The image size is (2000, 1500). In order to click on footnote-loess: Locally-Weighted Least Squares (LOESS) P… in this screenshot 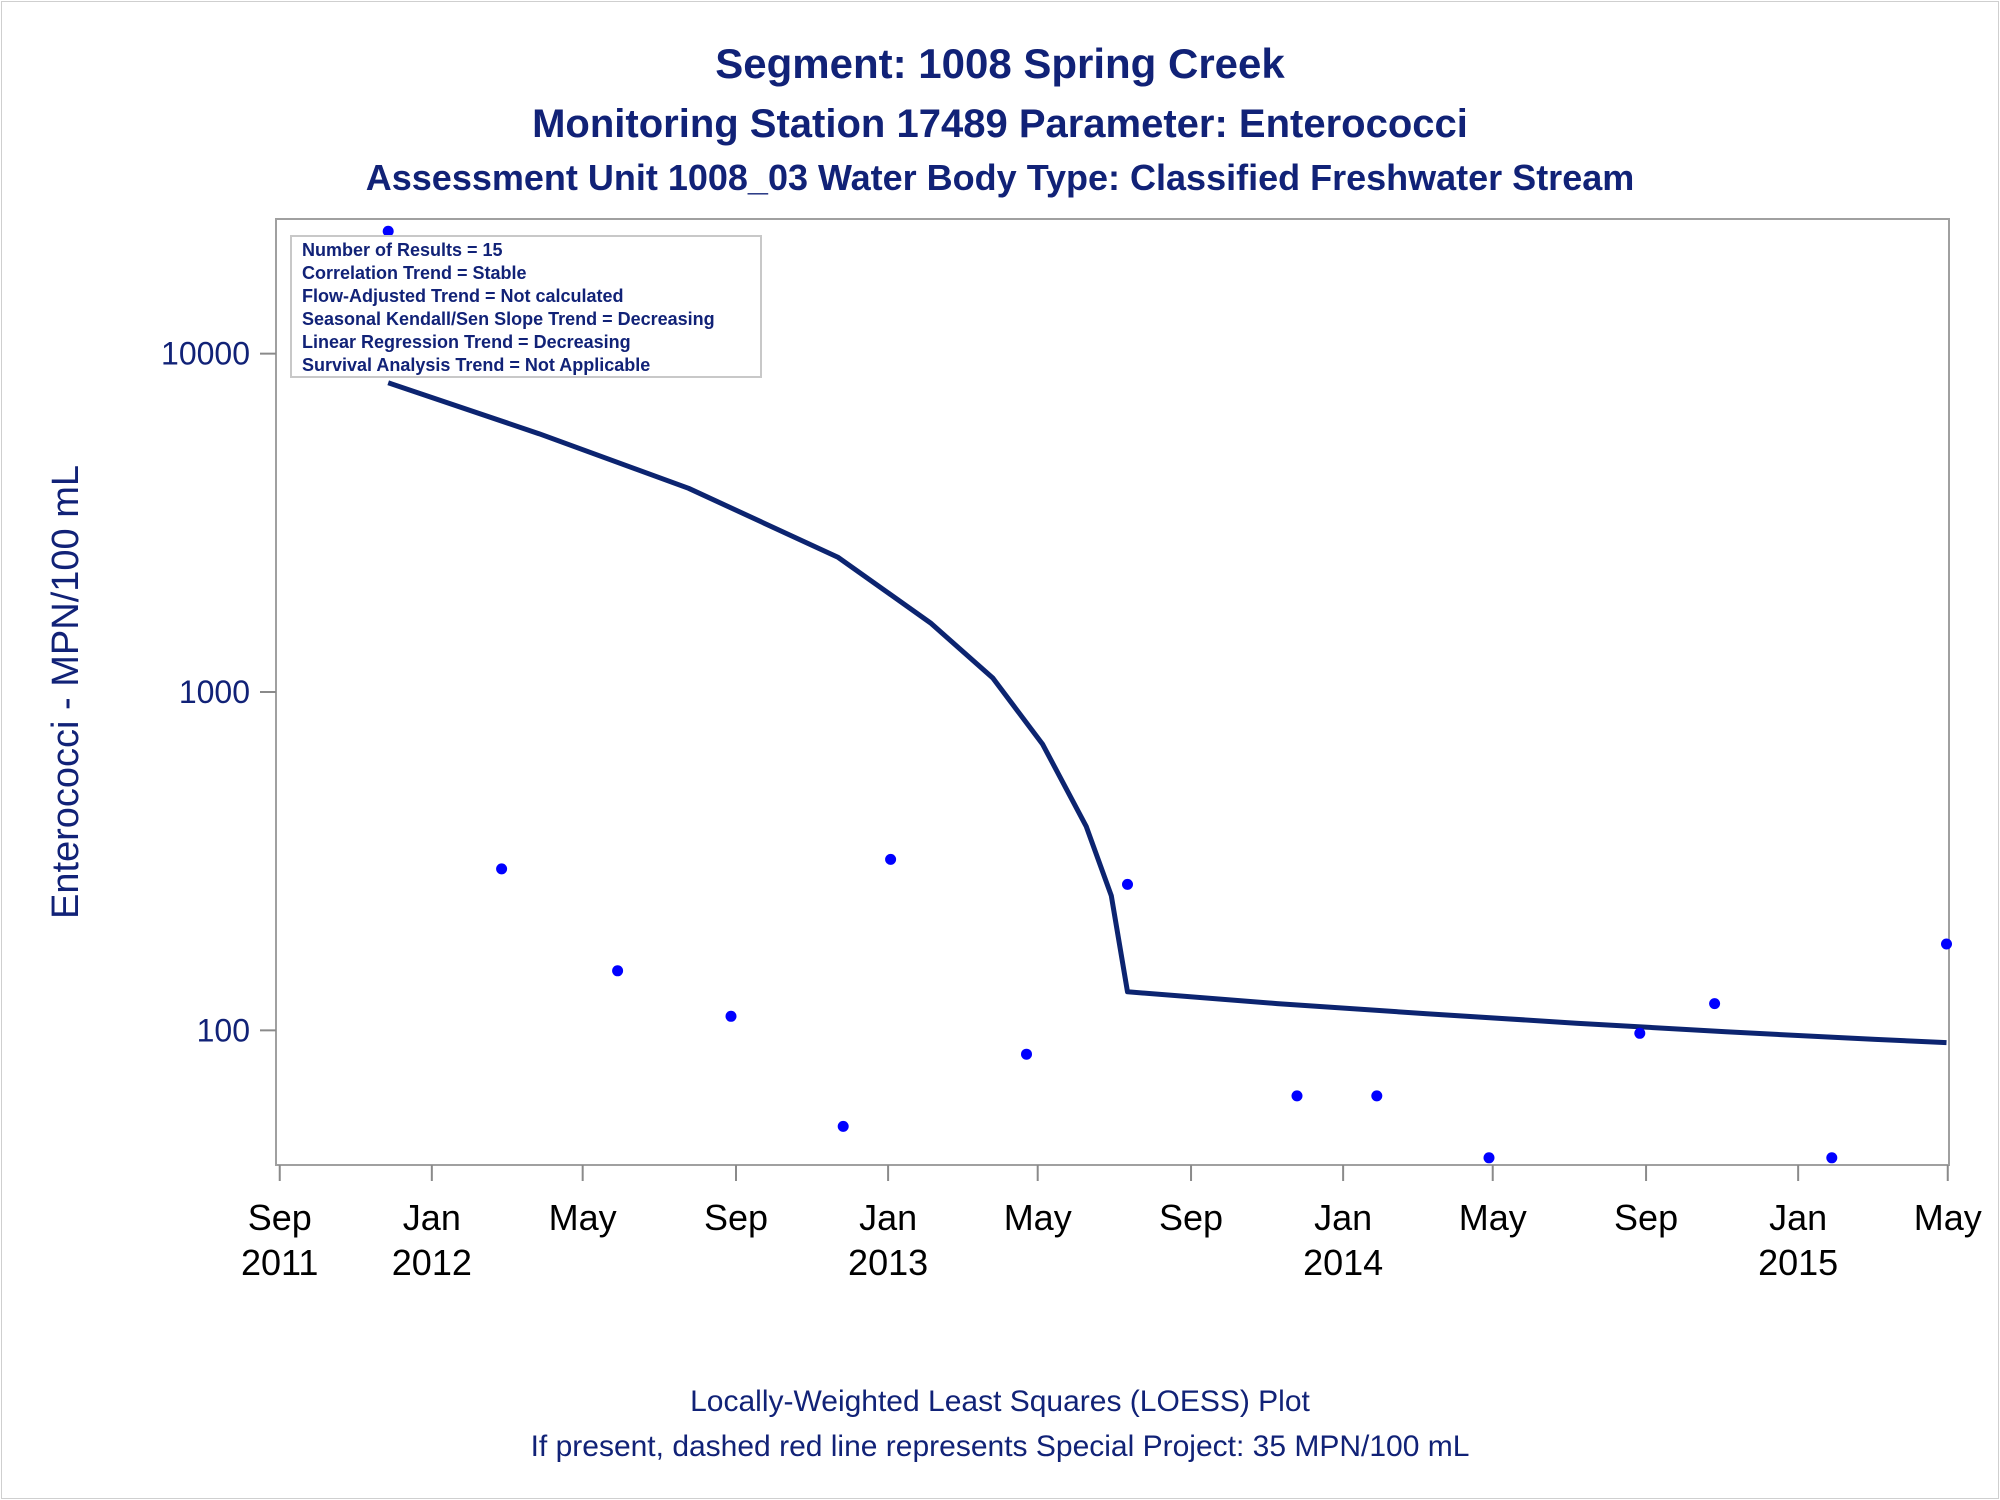, I will do `click(1000, 1401)`.